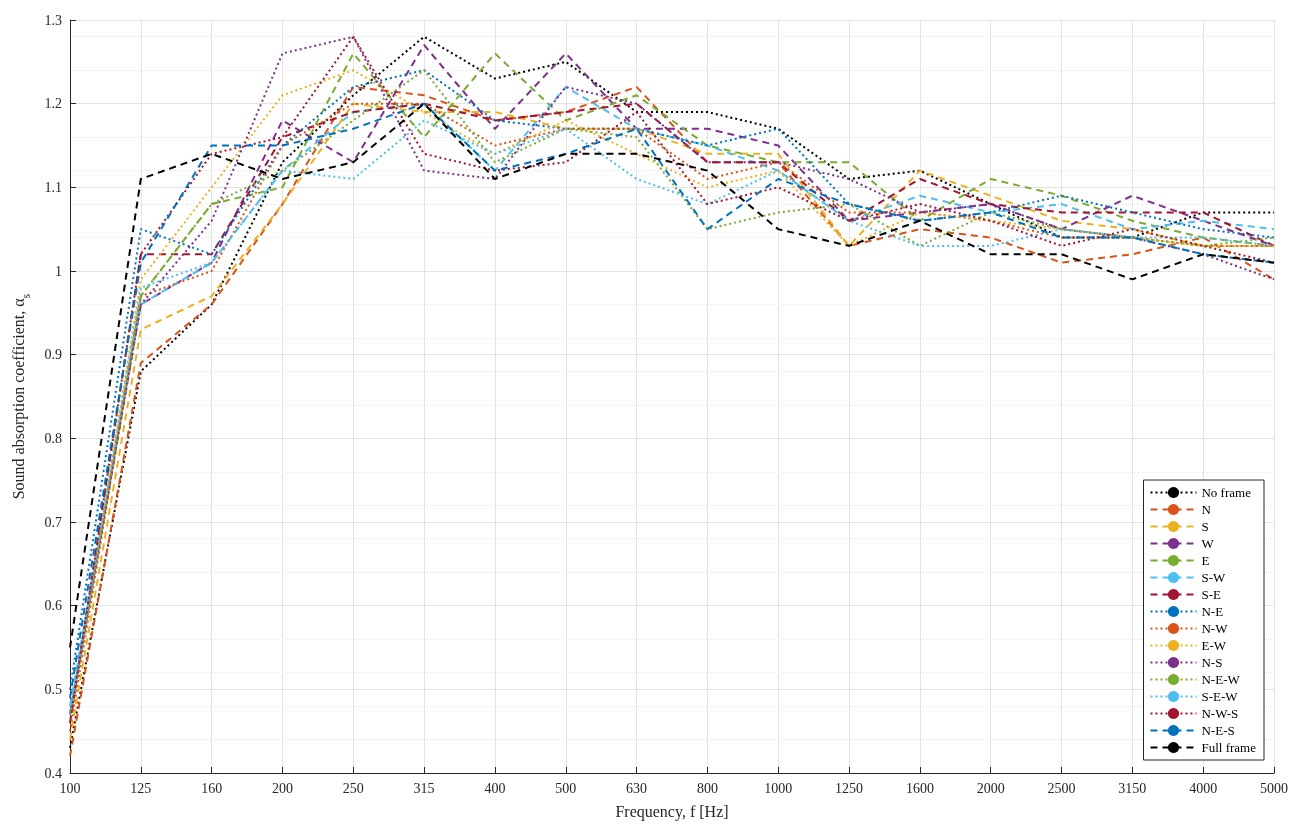 The width and height of the screenshot is (1296, 828). I want to click on legend-label: S-W, so click(1214, 577).